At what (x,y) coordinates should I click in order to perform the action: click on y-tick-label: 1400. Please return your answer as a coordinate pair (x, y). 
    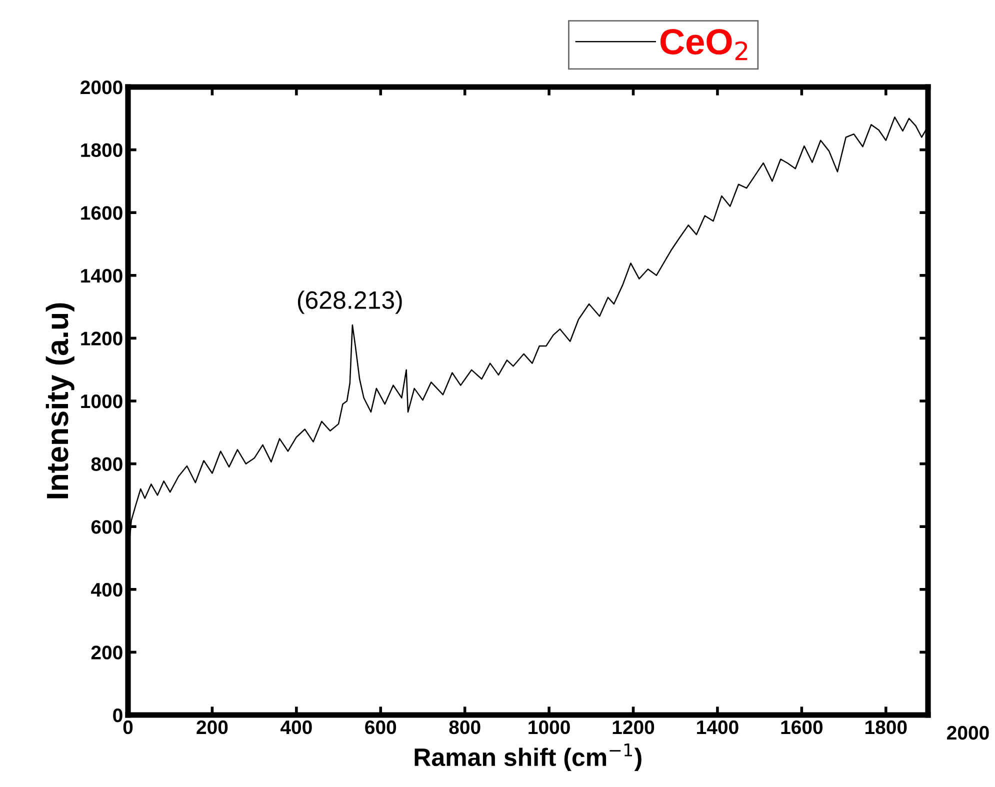
    Looking at the image, I should click on (101, 275).